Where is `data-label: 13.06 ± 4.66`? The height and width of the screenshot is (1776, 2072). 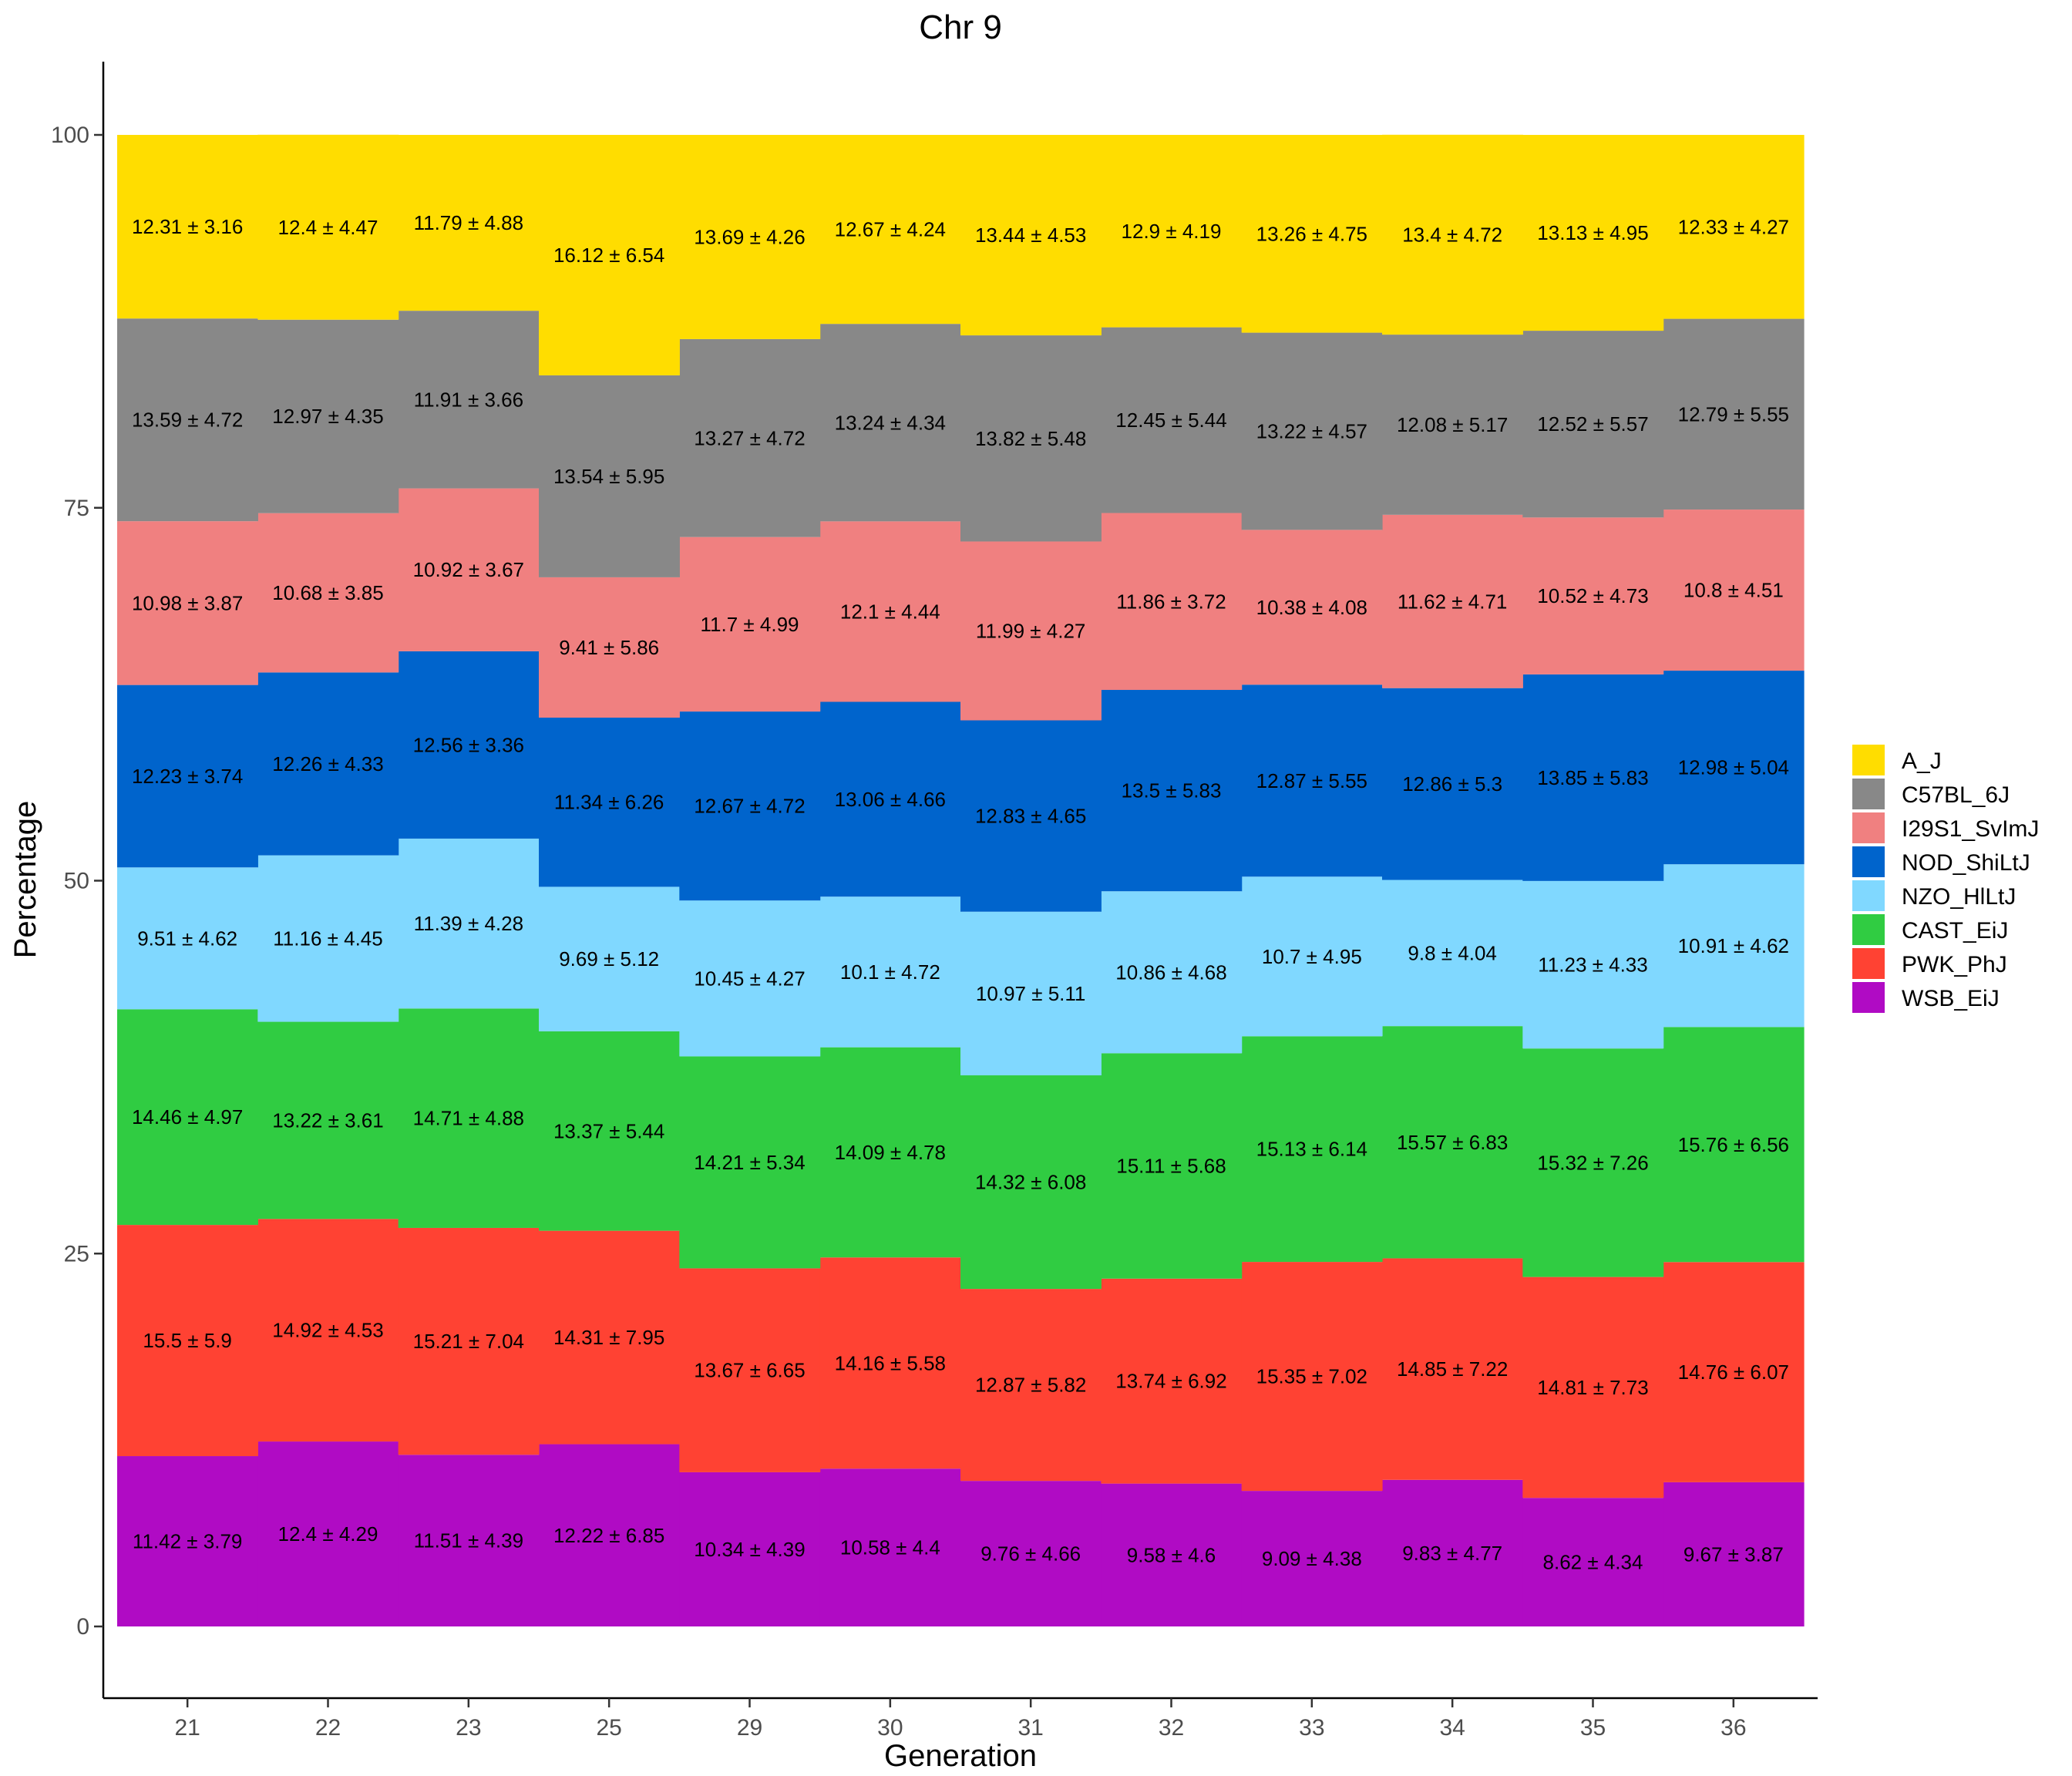 data-label: 13.06 ± 4.66 is located at coordinates (891, 799).